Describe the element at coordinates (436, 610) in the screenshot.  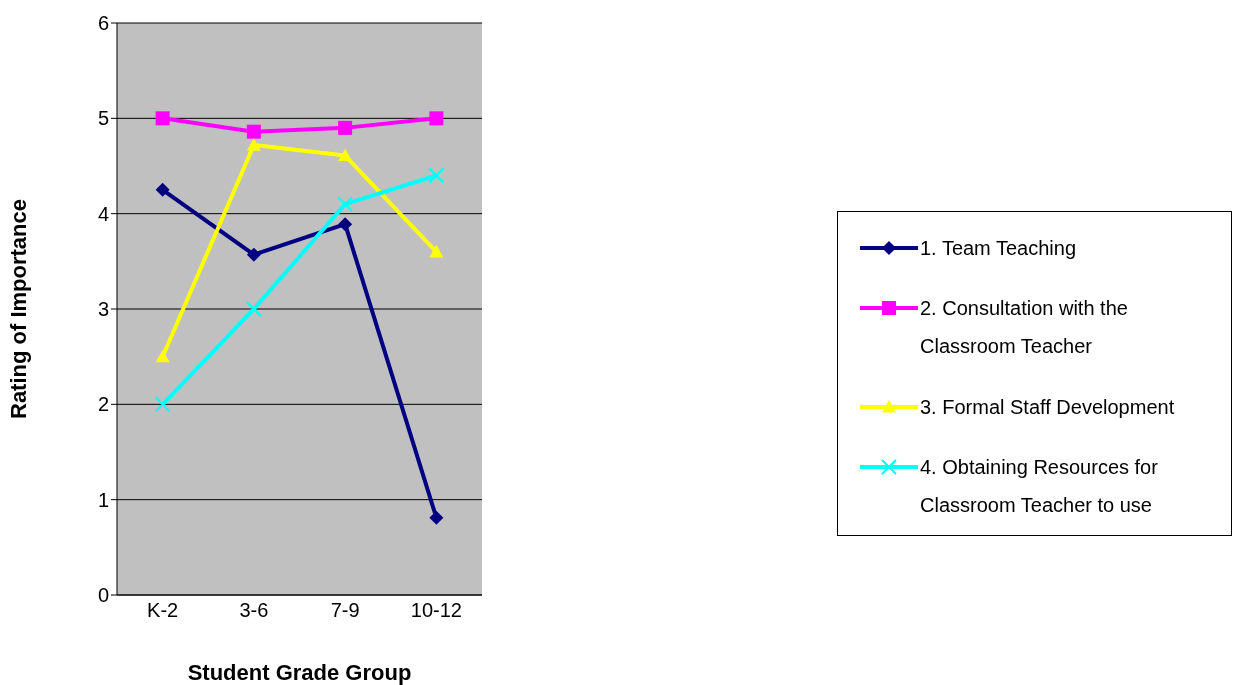
I see `x-tick-label: 10-12` at that location.